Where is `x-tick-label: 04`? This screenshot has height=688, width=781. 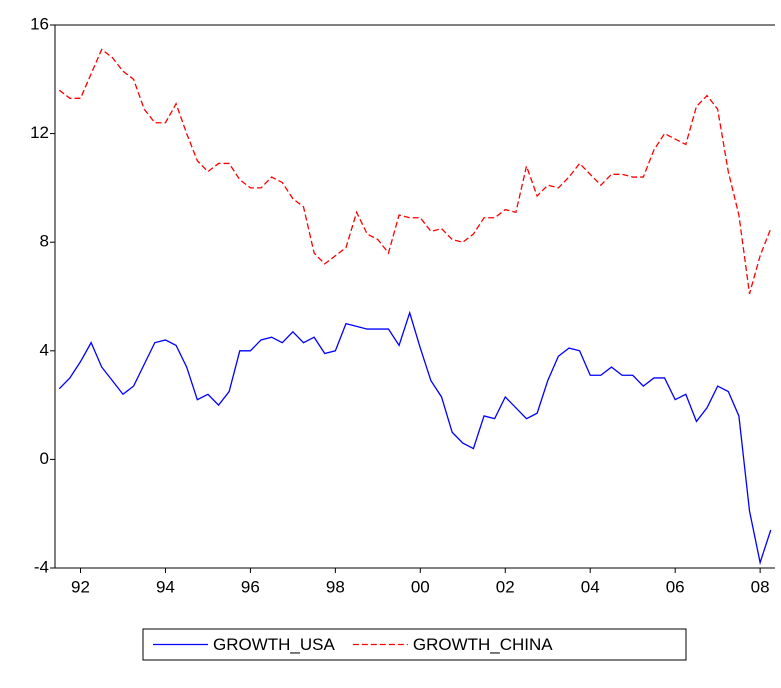
x-tick-label: 04 is located at coordinates (590, 586).